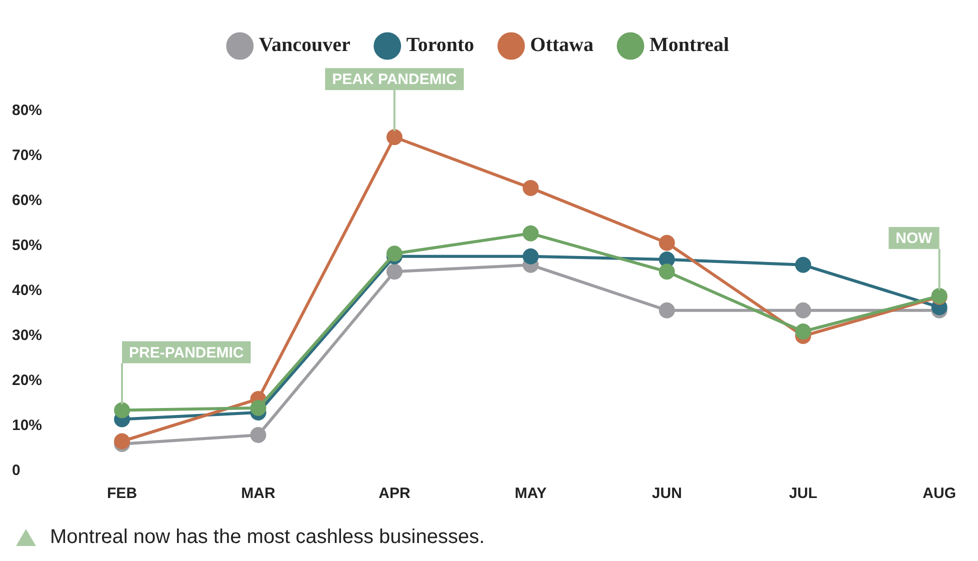 The image size is (978, 561). I want to click on legend-label: Toronto, so click(440, 45).